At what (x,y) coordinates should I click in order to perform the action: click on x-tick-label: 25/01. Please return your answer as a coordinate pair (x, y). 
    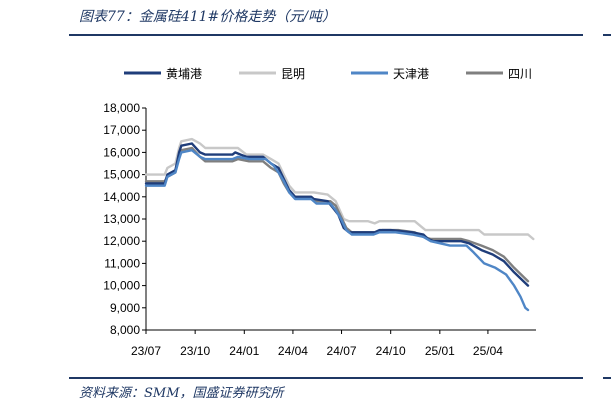
    Looking at the image, I should click on (440, 351).